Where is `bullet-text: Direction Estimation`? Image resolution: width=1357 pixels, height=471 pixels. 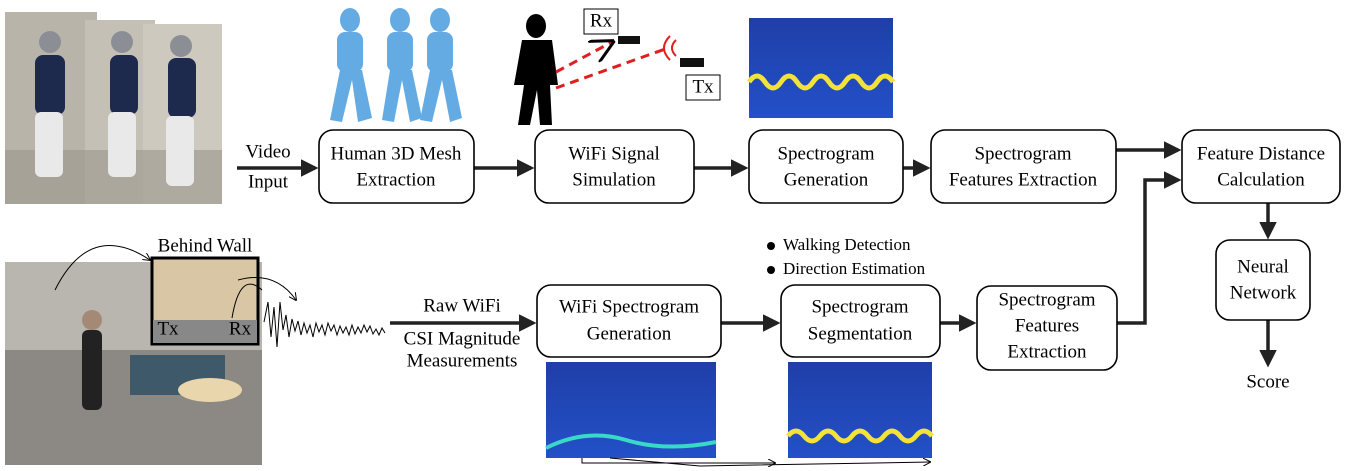 bullet-text: Direction Estimation is located at coordinates (854, 268).